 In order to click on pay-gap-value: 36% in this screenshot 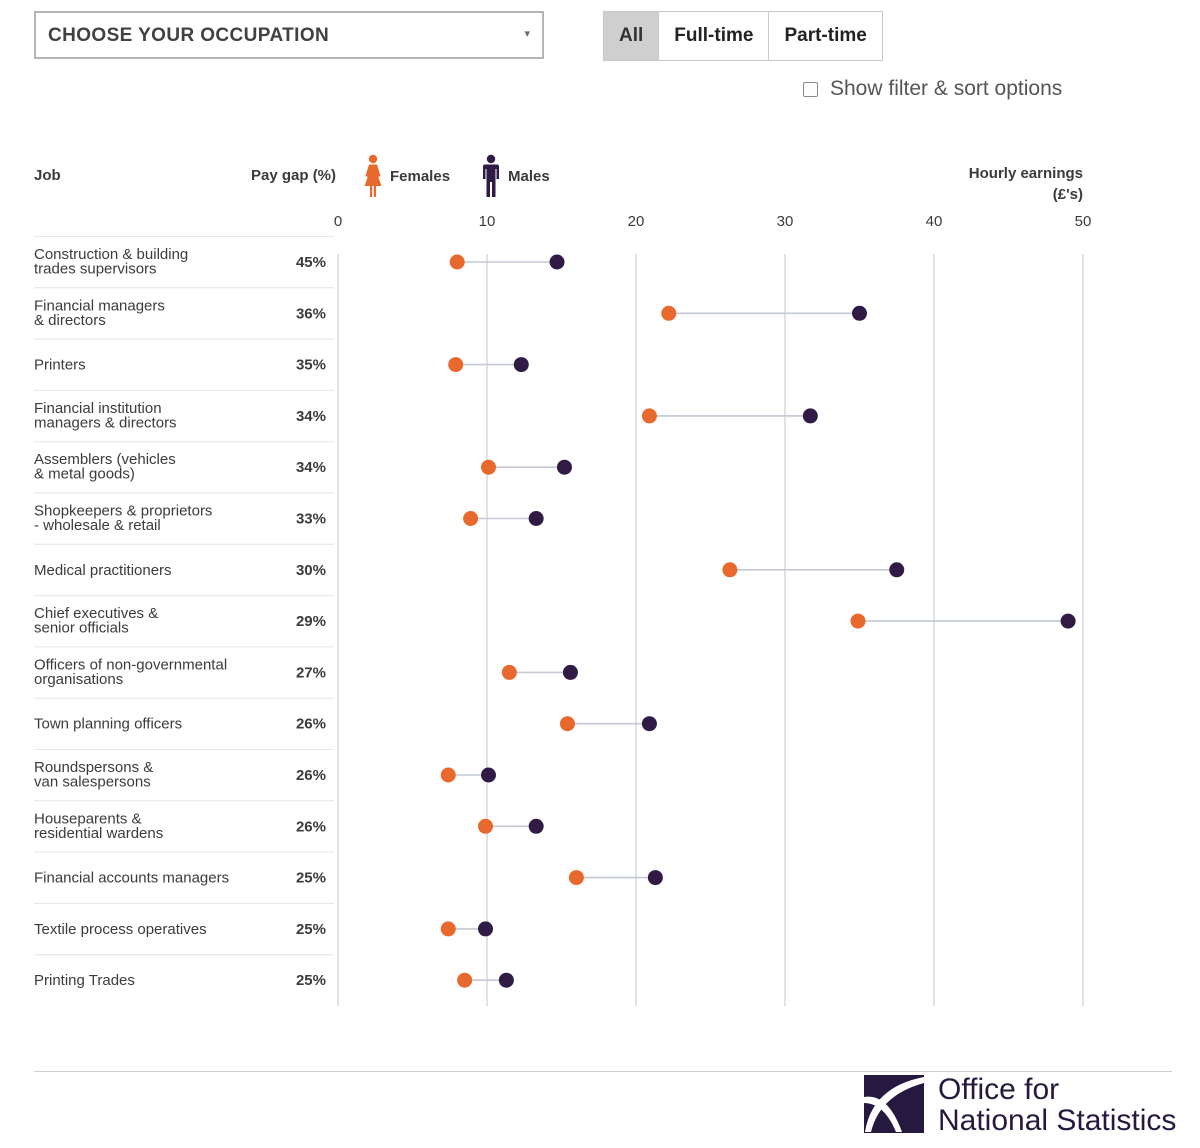, I will do `click(311, 313)`.